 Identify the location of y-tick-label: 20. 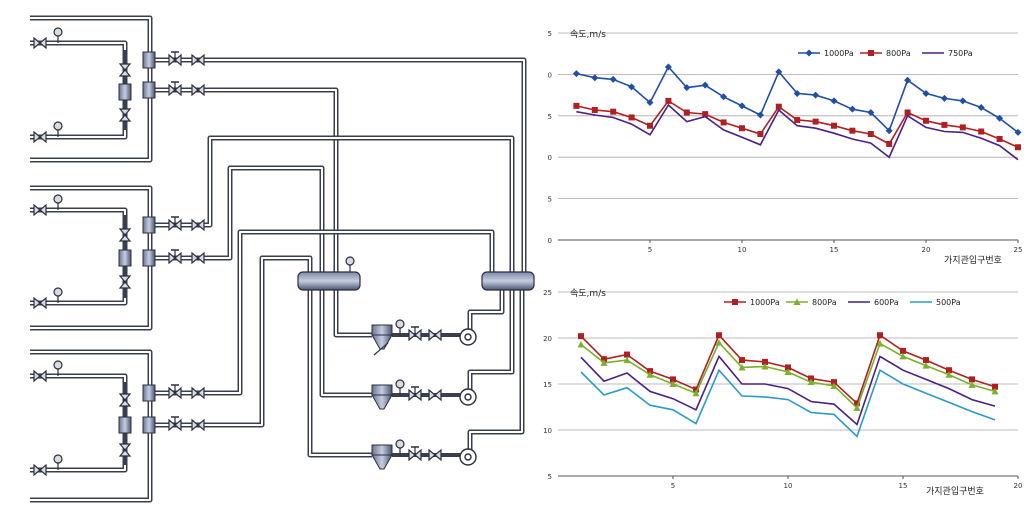
(547, 339).